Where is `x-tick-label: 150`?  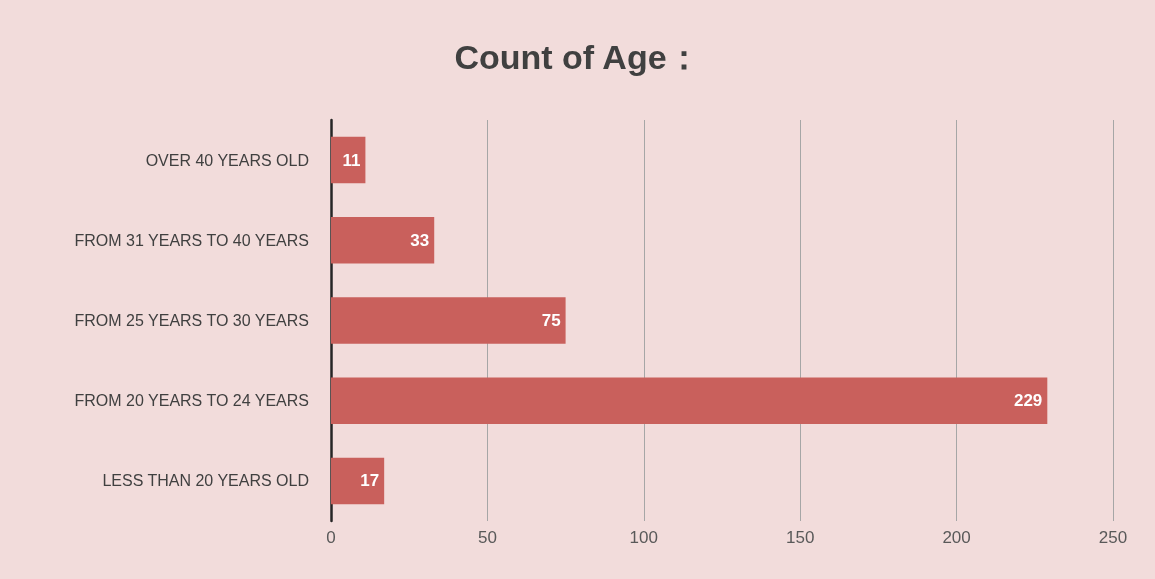
x-tick-label: 150 is located at coordinates (800, 537).